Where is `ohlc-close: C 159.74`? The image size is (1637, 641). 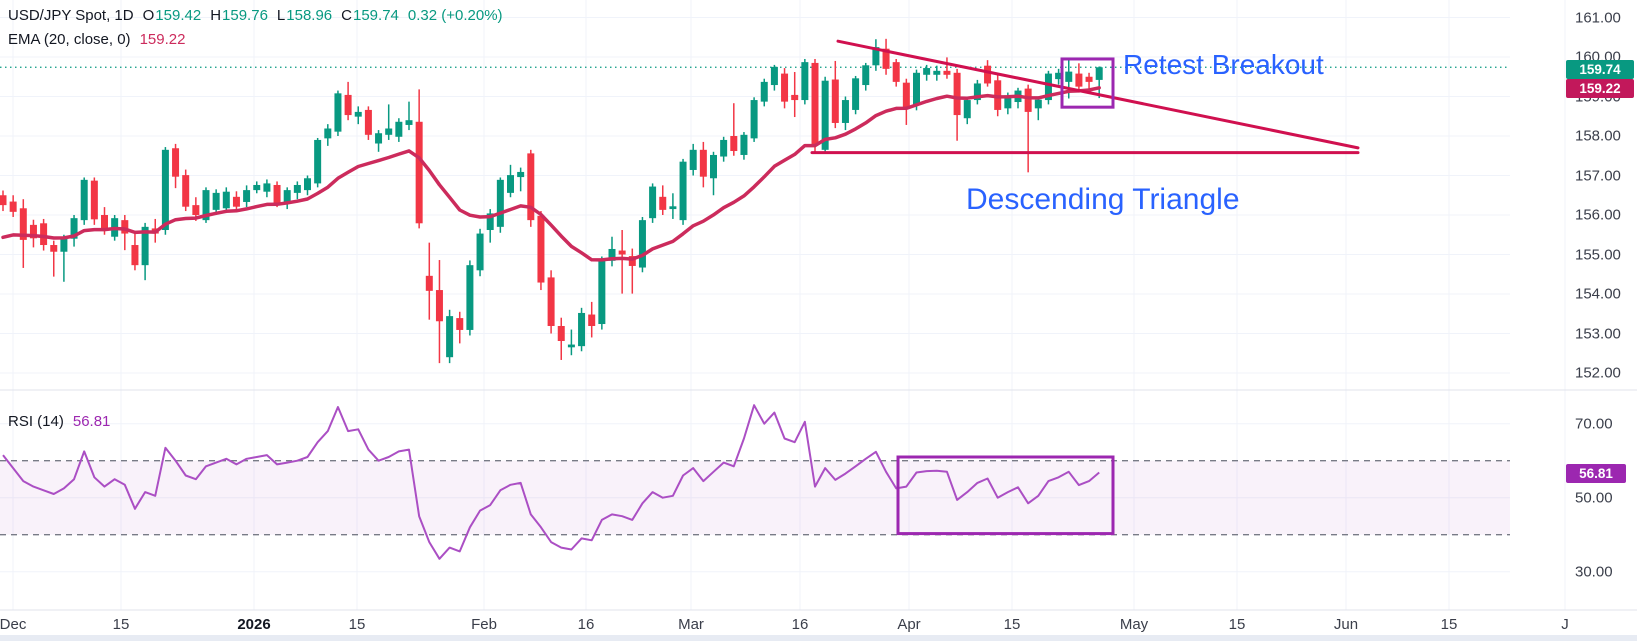
ohlc-close: C 159.74 is located at coordinates (370, 15).